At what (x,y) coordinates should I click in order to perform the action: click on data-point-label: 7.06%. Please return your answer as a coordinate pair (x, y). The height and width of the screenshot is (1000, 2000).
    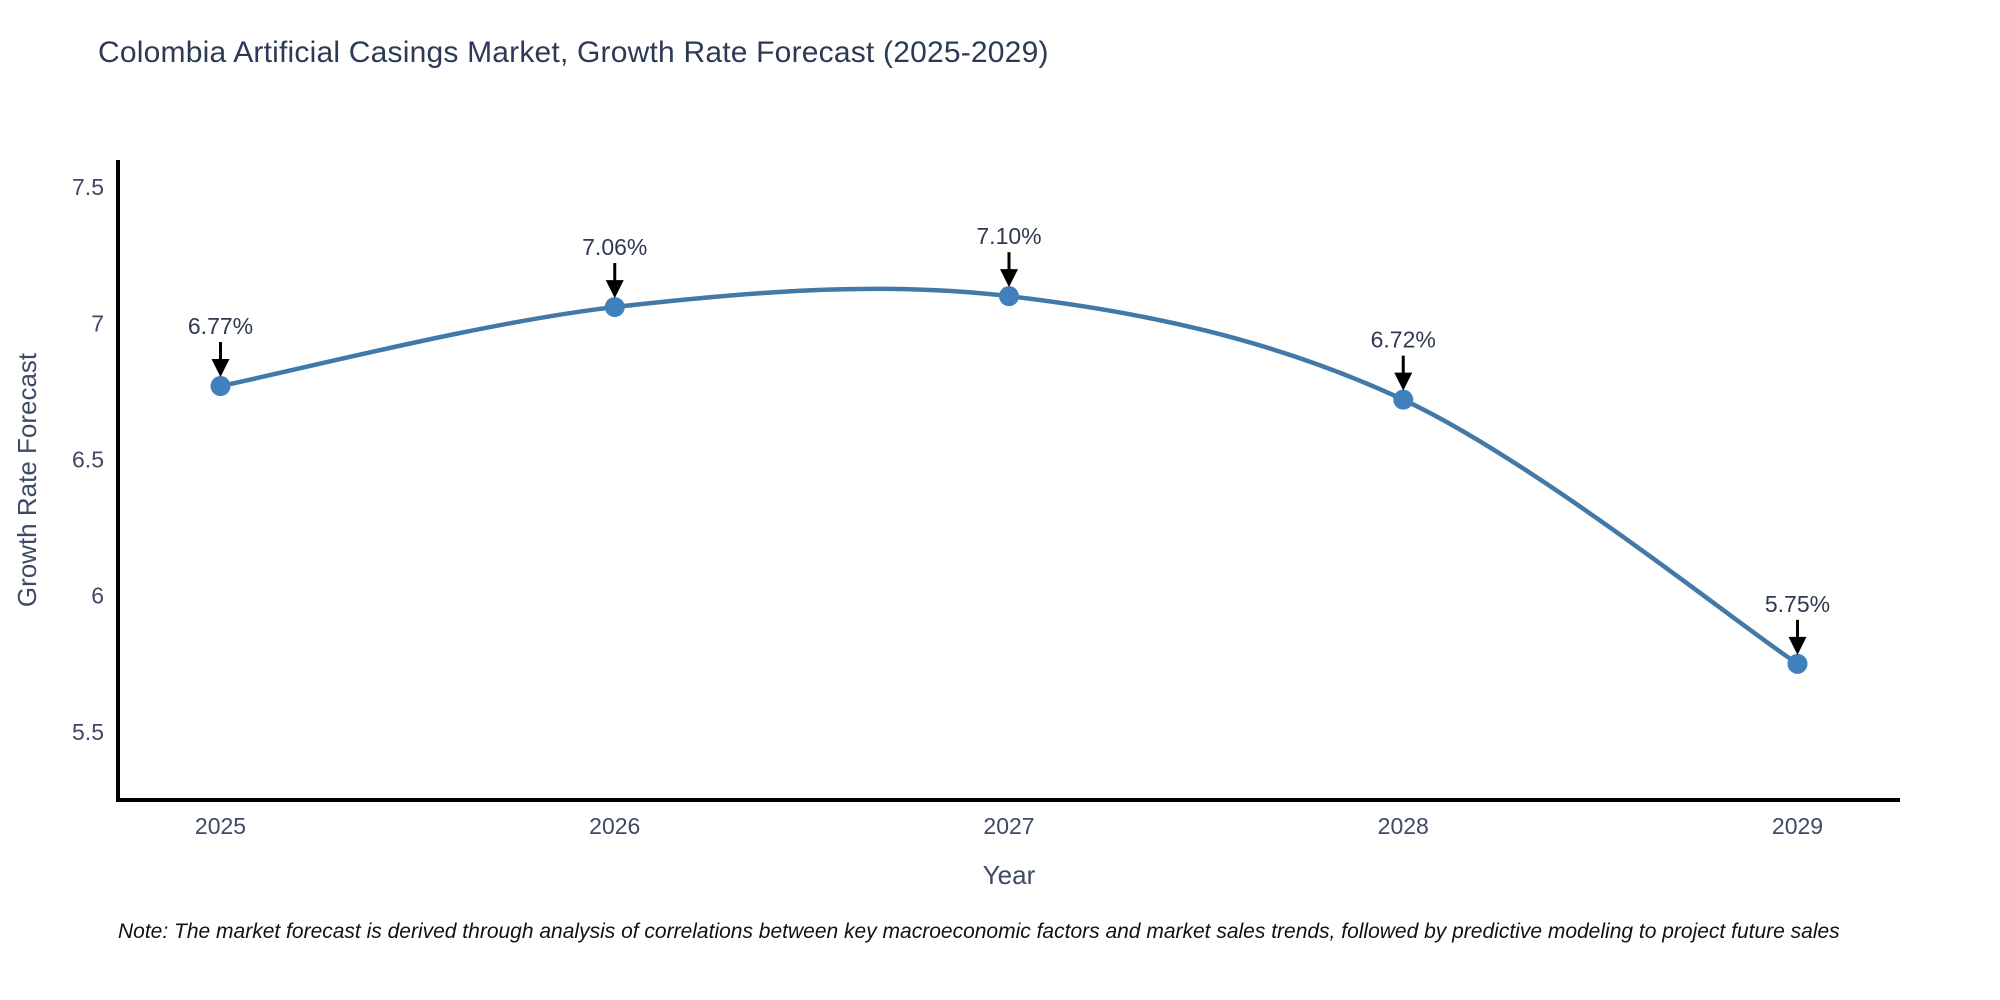
    Looking at the image, I should click on (614, 247).